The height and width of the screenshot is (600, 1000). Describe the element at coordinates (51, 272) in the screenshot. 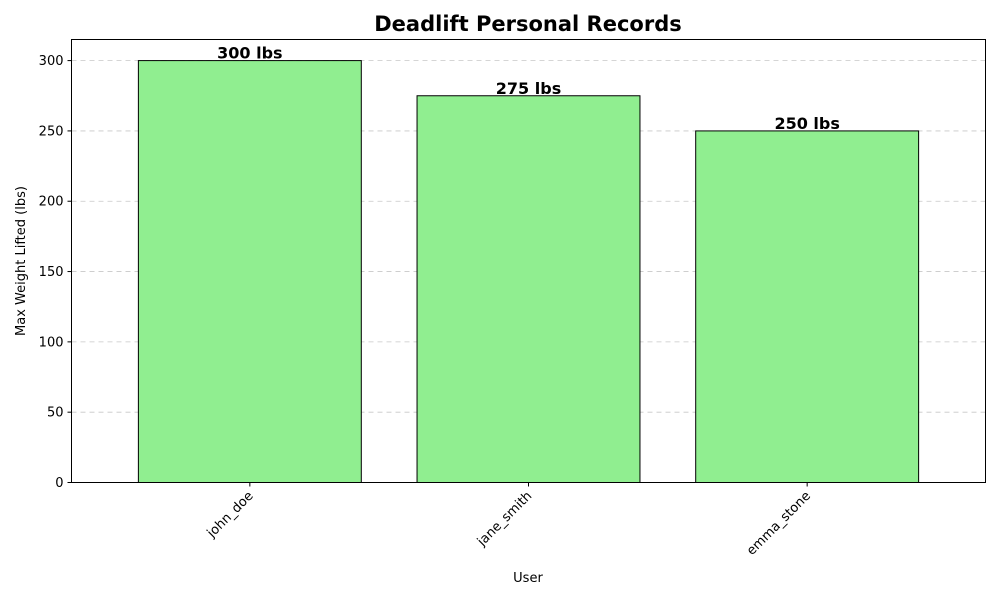

I see `y-tick-label: 150` at that location.